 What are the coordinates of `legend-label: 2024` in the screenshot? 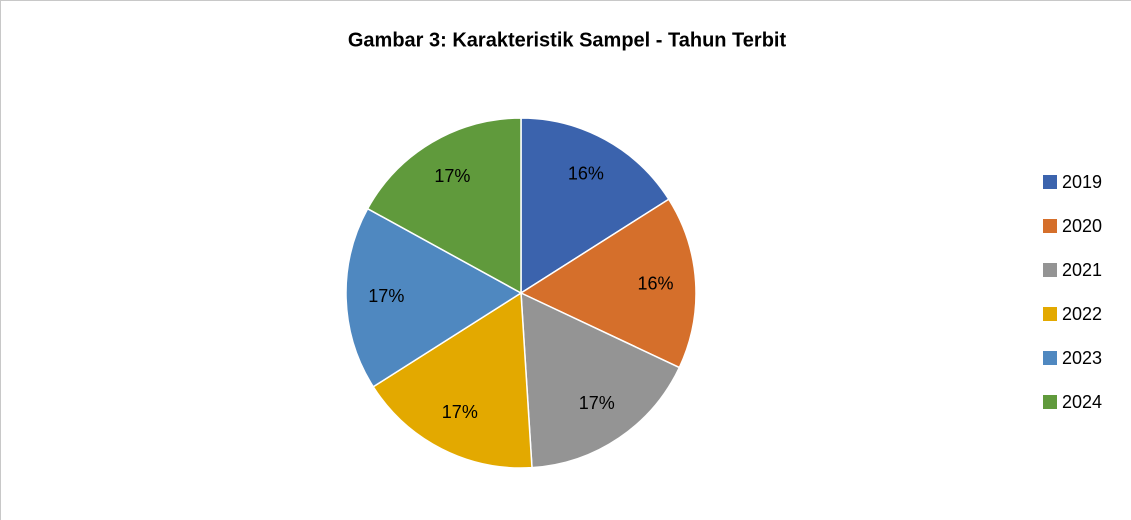 It's located at (1082, 402).